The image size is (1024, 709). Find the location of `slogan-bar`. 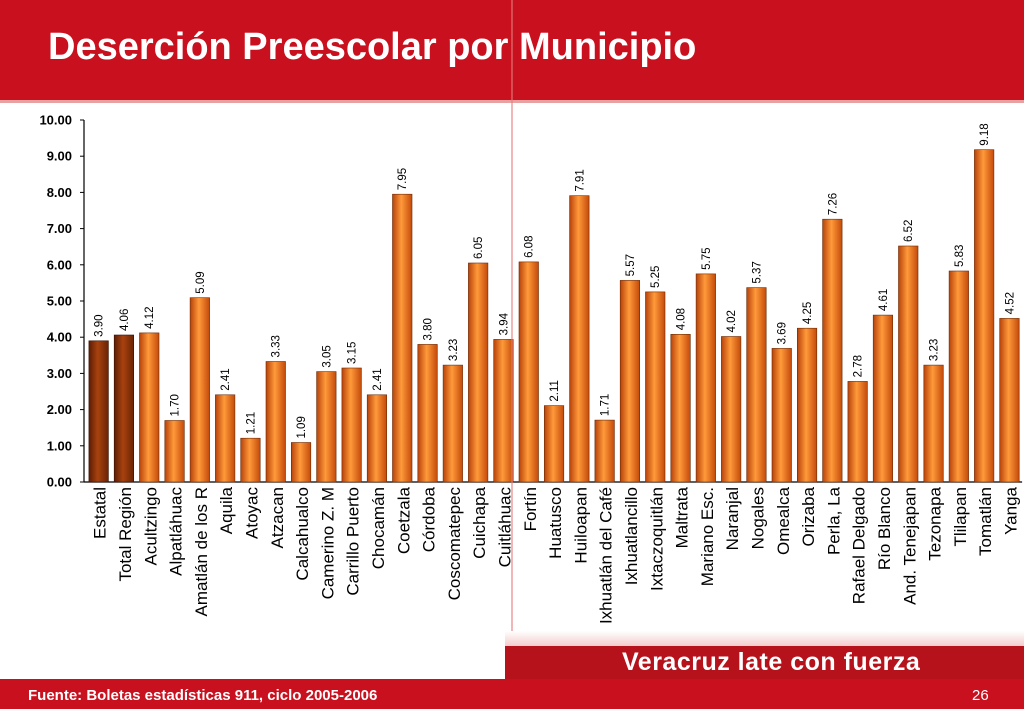

slogan-bar is located at coordinates (764, 662).